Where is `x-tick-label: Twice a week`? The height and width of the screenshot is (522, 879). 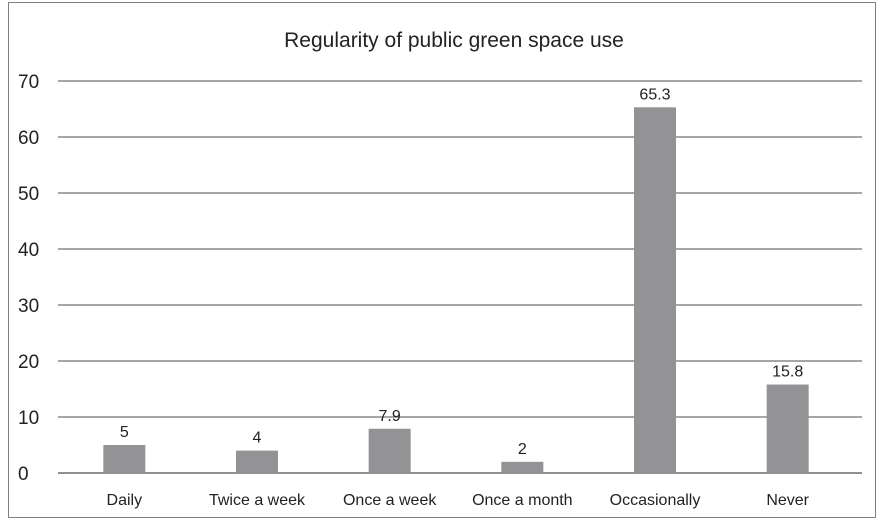 x-tick-label: Twice a week is located at coordinates (257, 500).